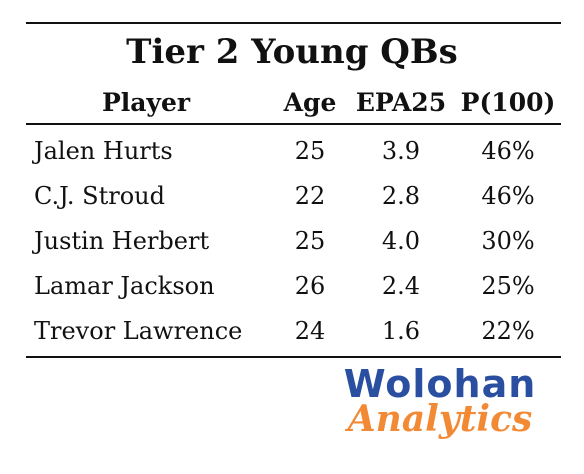 This screenshot has height=474, width=584. Describe the element at coordinates (292, 52) in the screenshot. I see `table-title: Tier 2 Young QBs` at that location.